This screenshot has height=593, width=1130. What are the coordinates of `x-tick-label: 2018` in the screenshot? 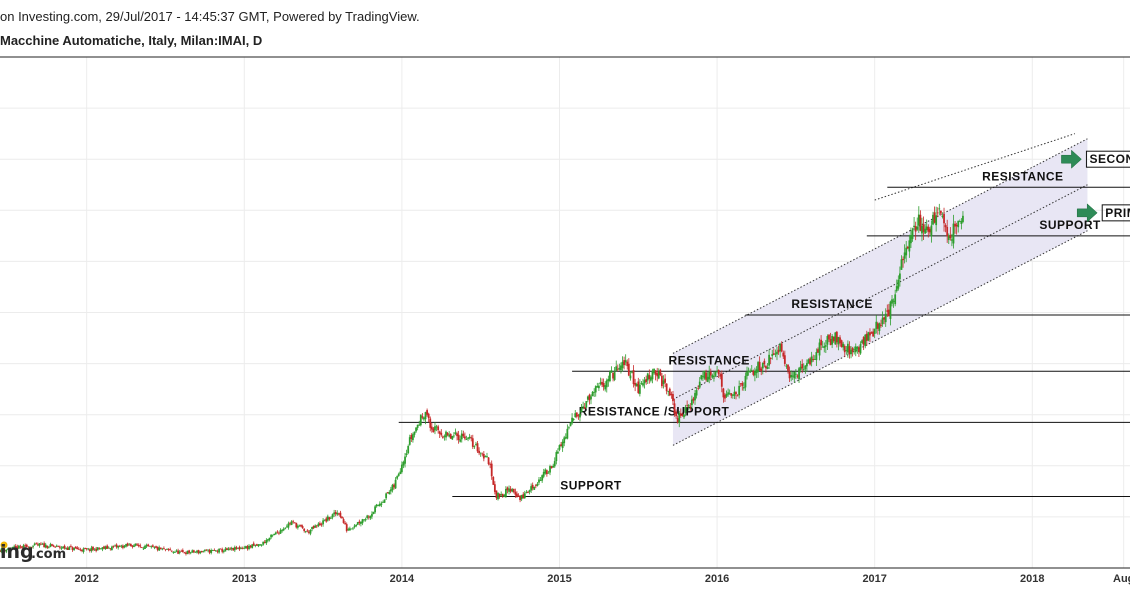 It's located at (1032, 579).